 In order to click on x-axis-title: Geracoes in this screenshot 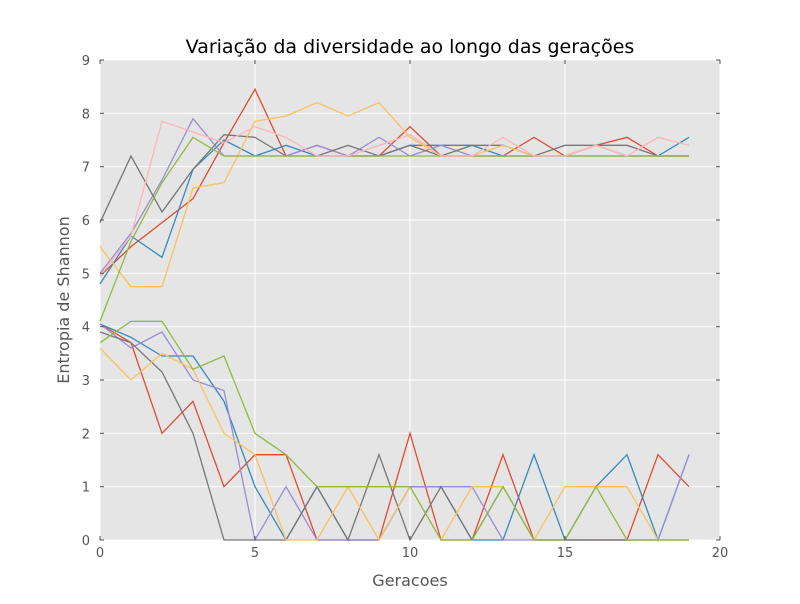, I will do `click(409, 580)`.